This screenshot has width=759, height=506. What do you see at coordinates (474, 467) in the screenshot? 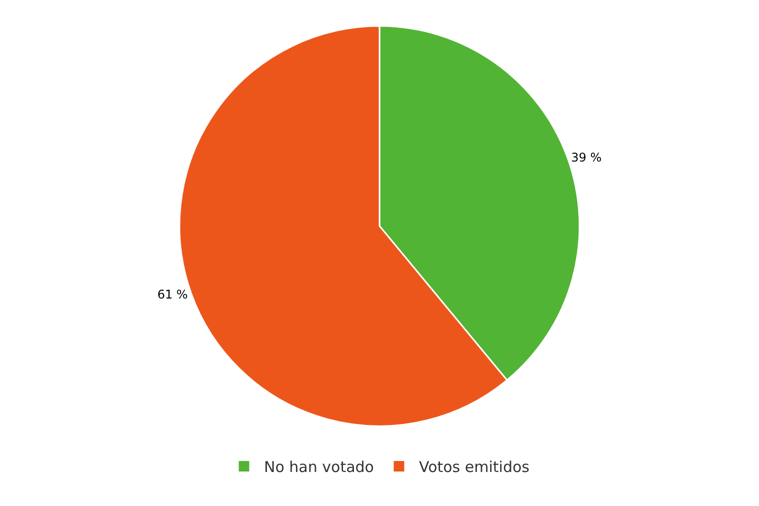
I see `legend-label: Votos emitidos` at bounding box center [474, 467].